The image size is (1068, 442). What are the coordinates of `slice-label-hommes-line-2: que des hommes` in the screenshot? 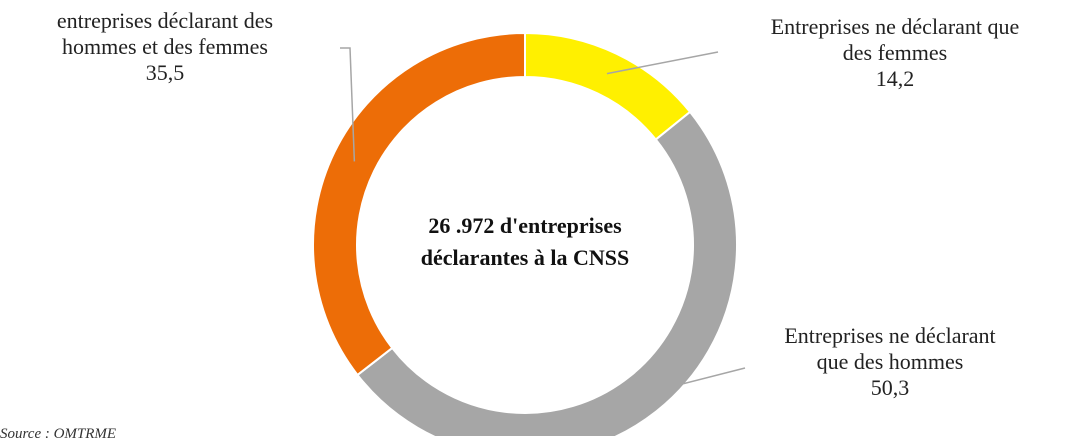 It's located at (890, 361).